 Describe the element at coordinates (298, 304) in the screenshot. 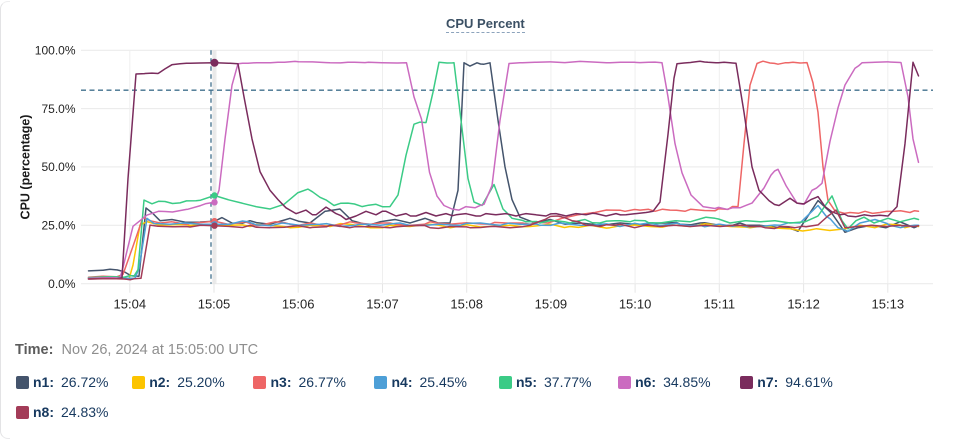

I see `svg-text: 15:06` at that location.